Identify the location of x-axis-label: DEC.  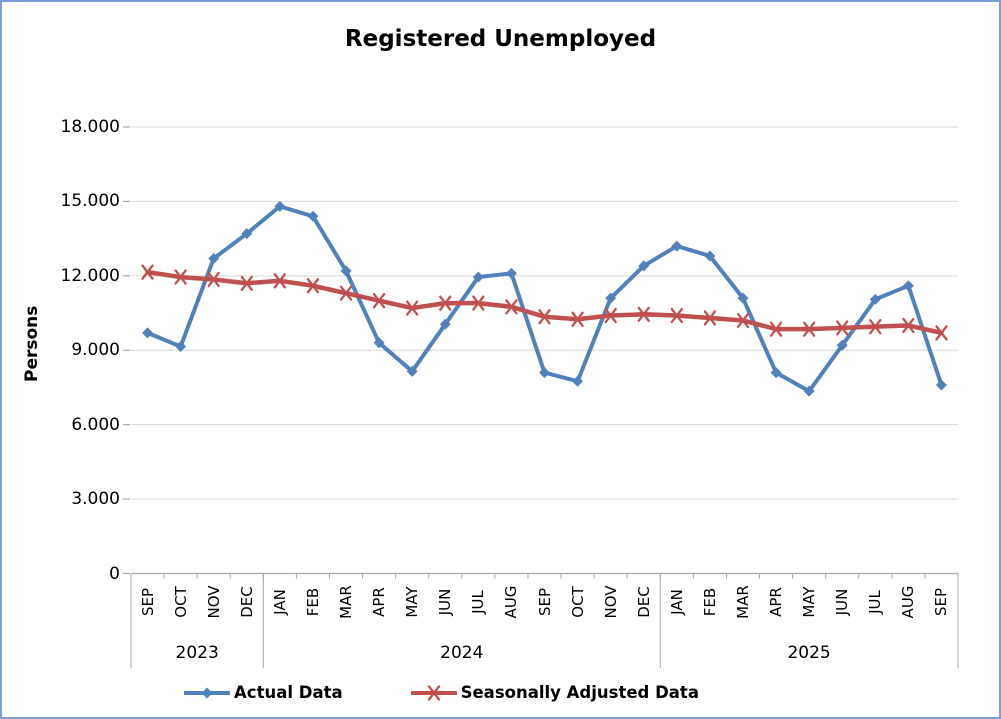
(246, 602).